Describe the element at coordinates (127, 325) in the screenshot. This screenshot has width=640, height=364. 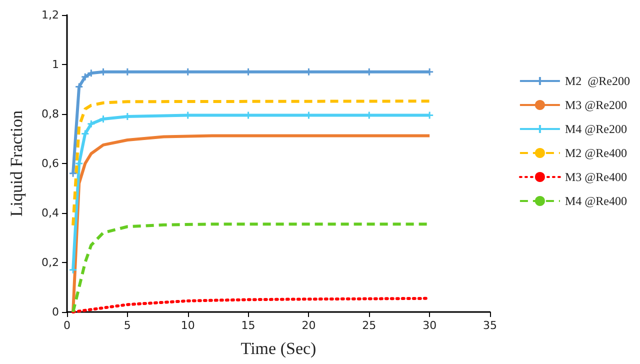
I see `x-tick-label: 5` at that location.